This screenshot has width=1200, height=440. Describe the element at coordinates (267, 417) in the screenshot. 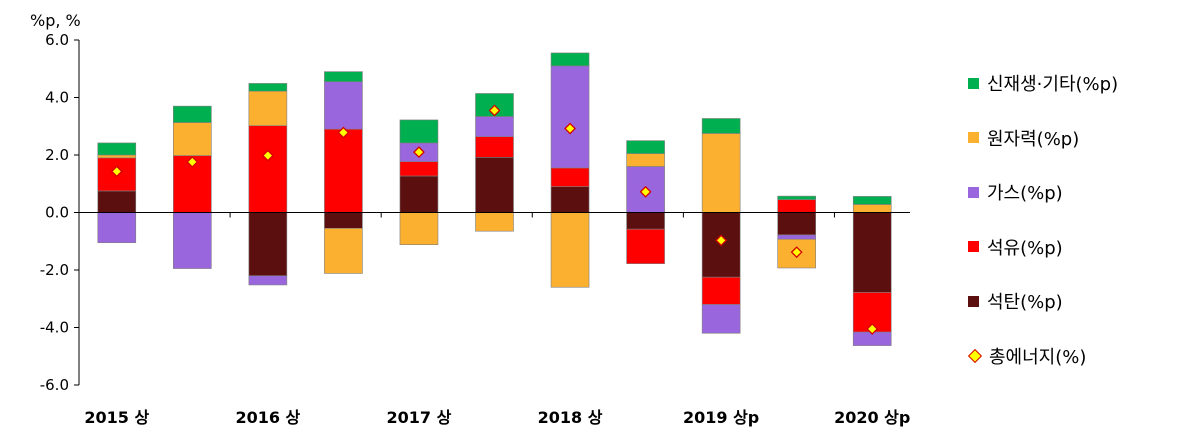

I see `x-tick-label: 2016 상` at that location.